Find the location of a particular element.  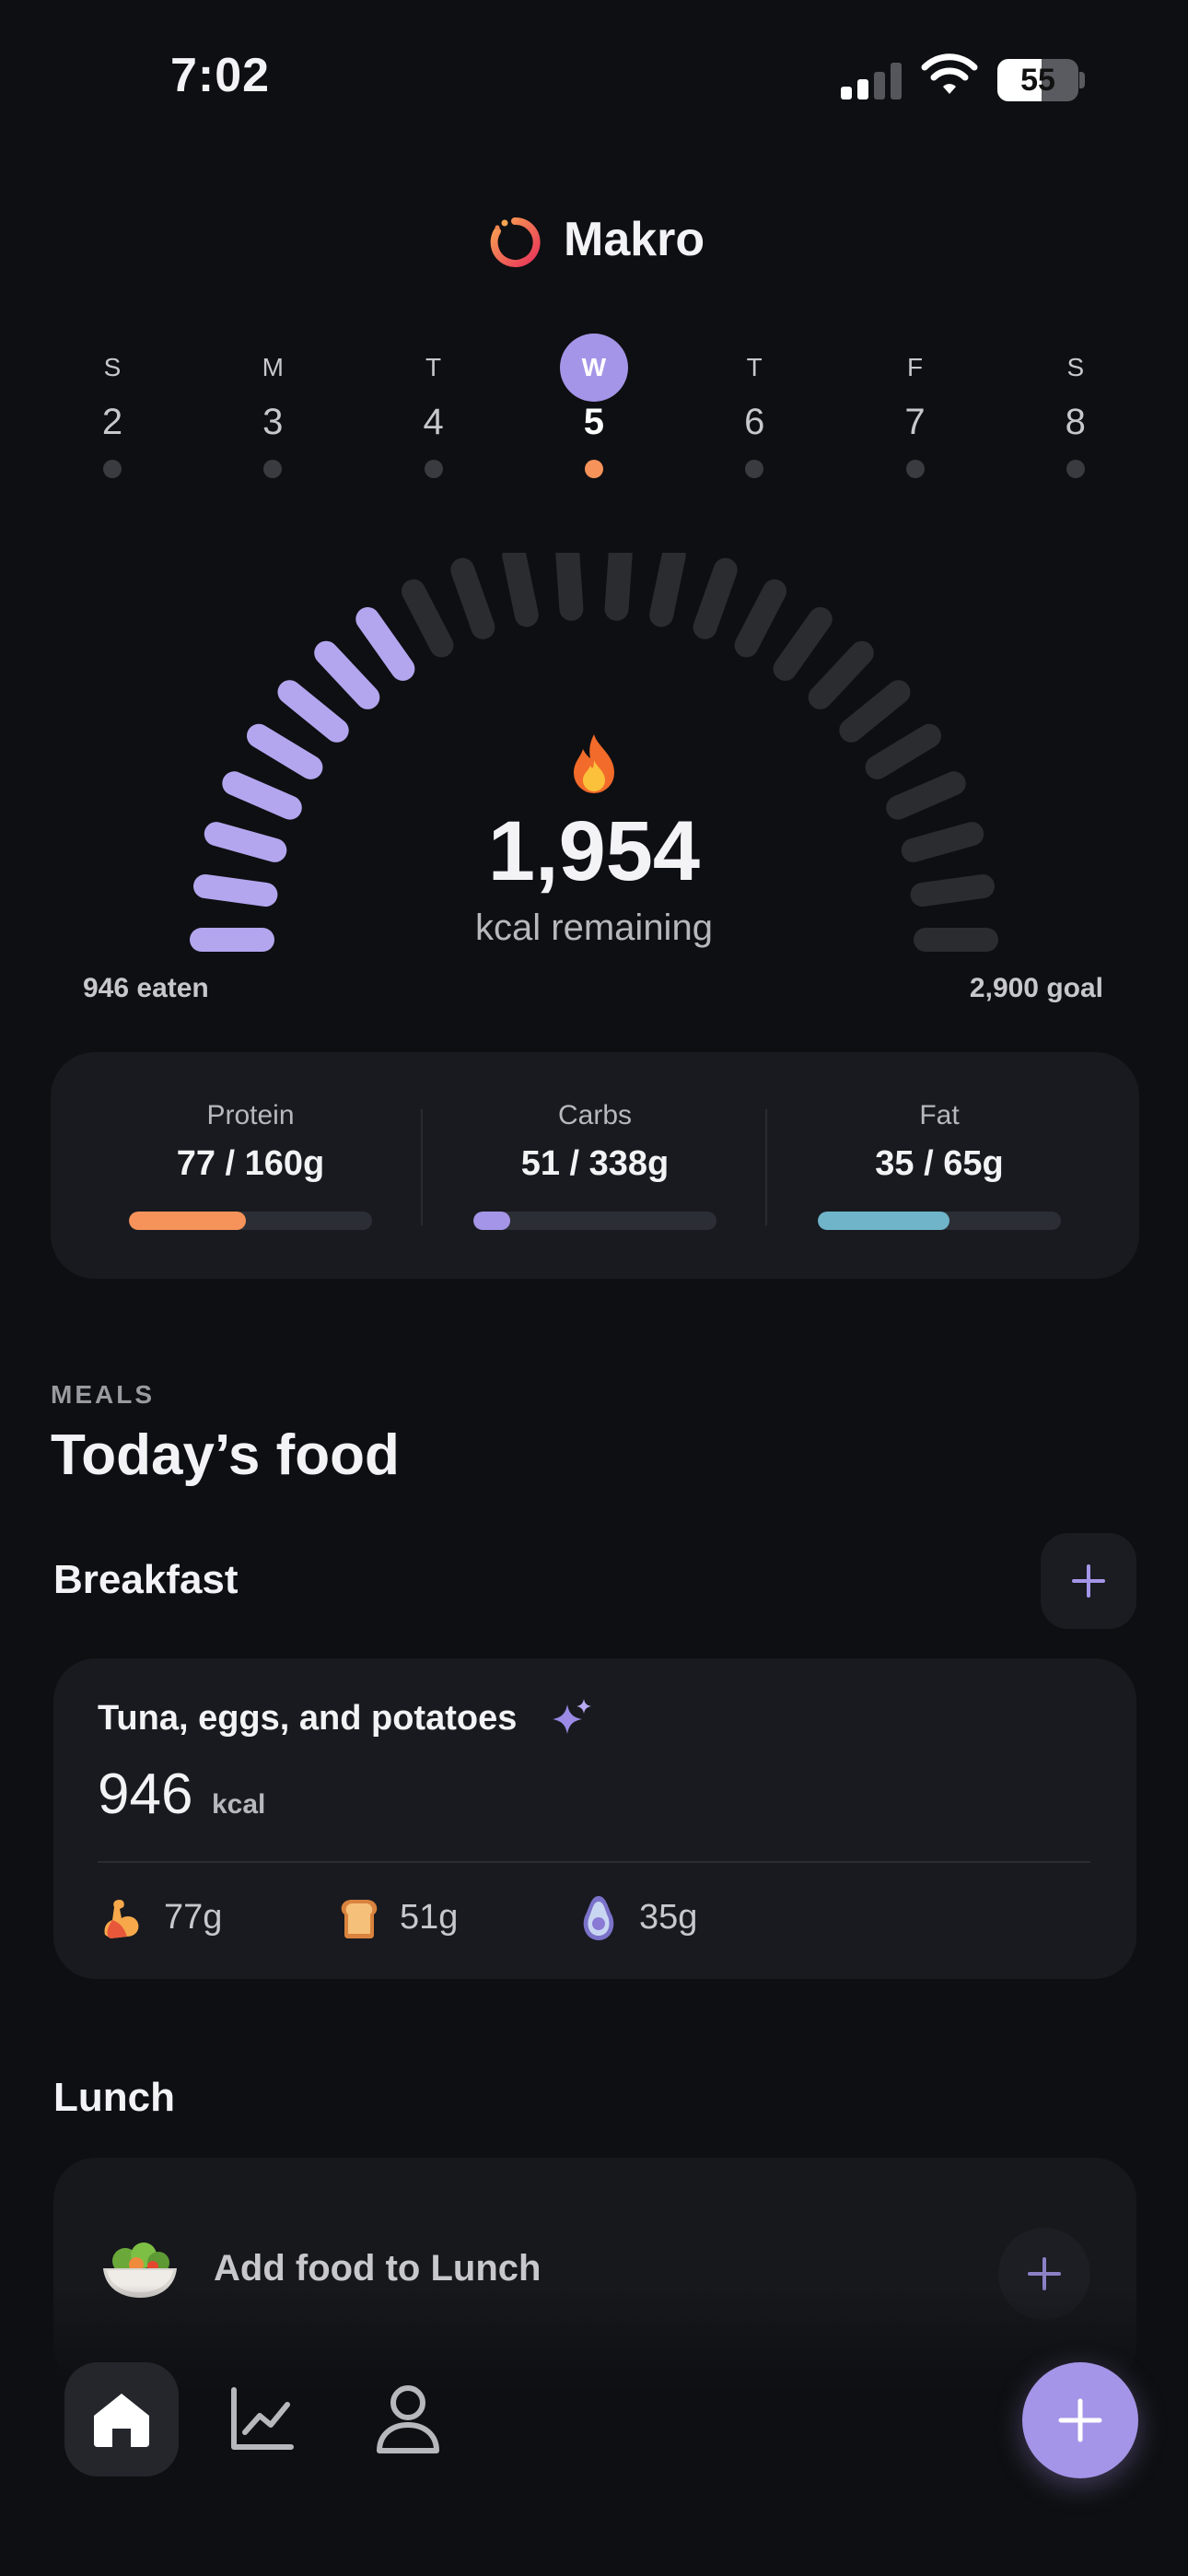

calorie-gauge is located at coordinates (594, 752).